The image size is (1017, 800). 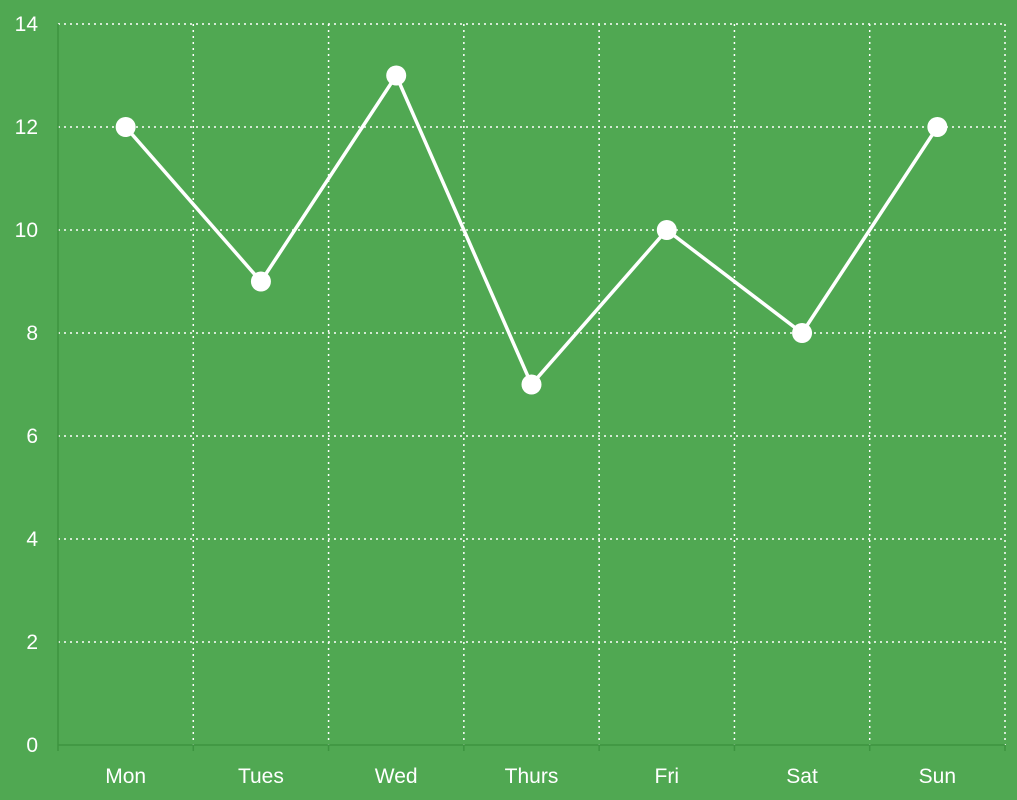 I want to click on y-tick-label: 14, so click(x=27, y=24).